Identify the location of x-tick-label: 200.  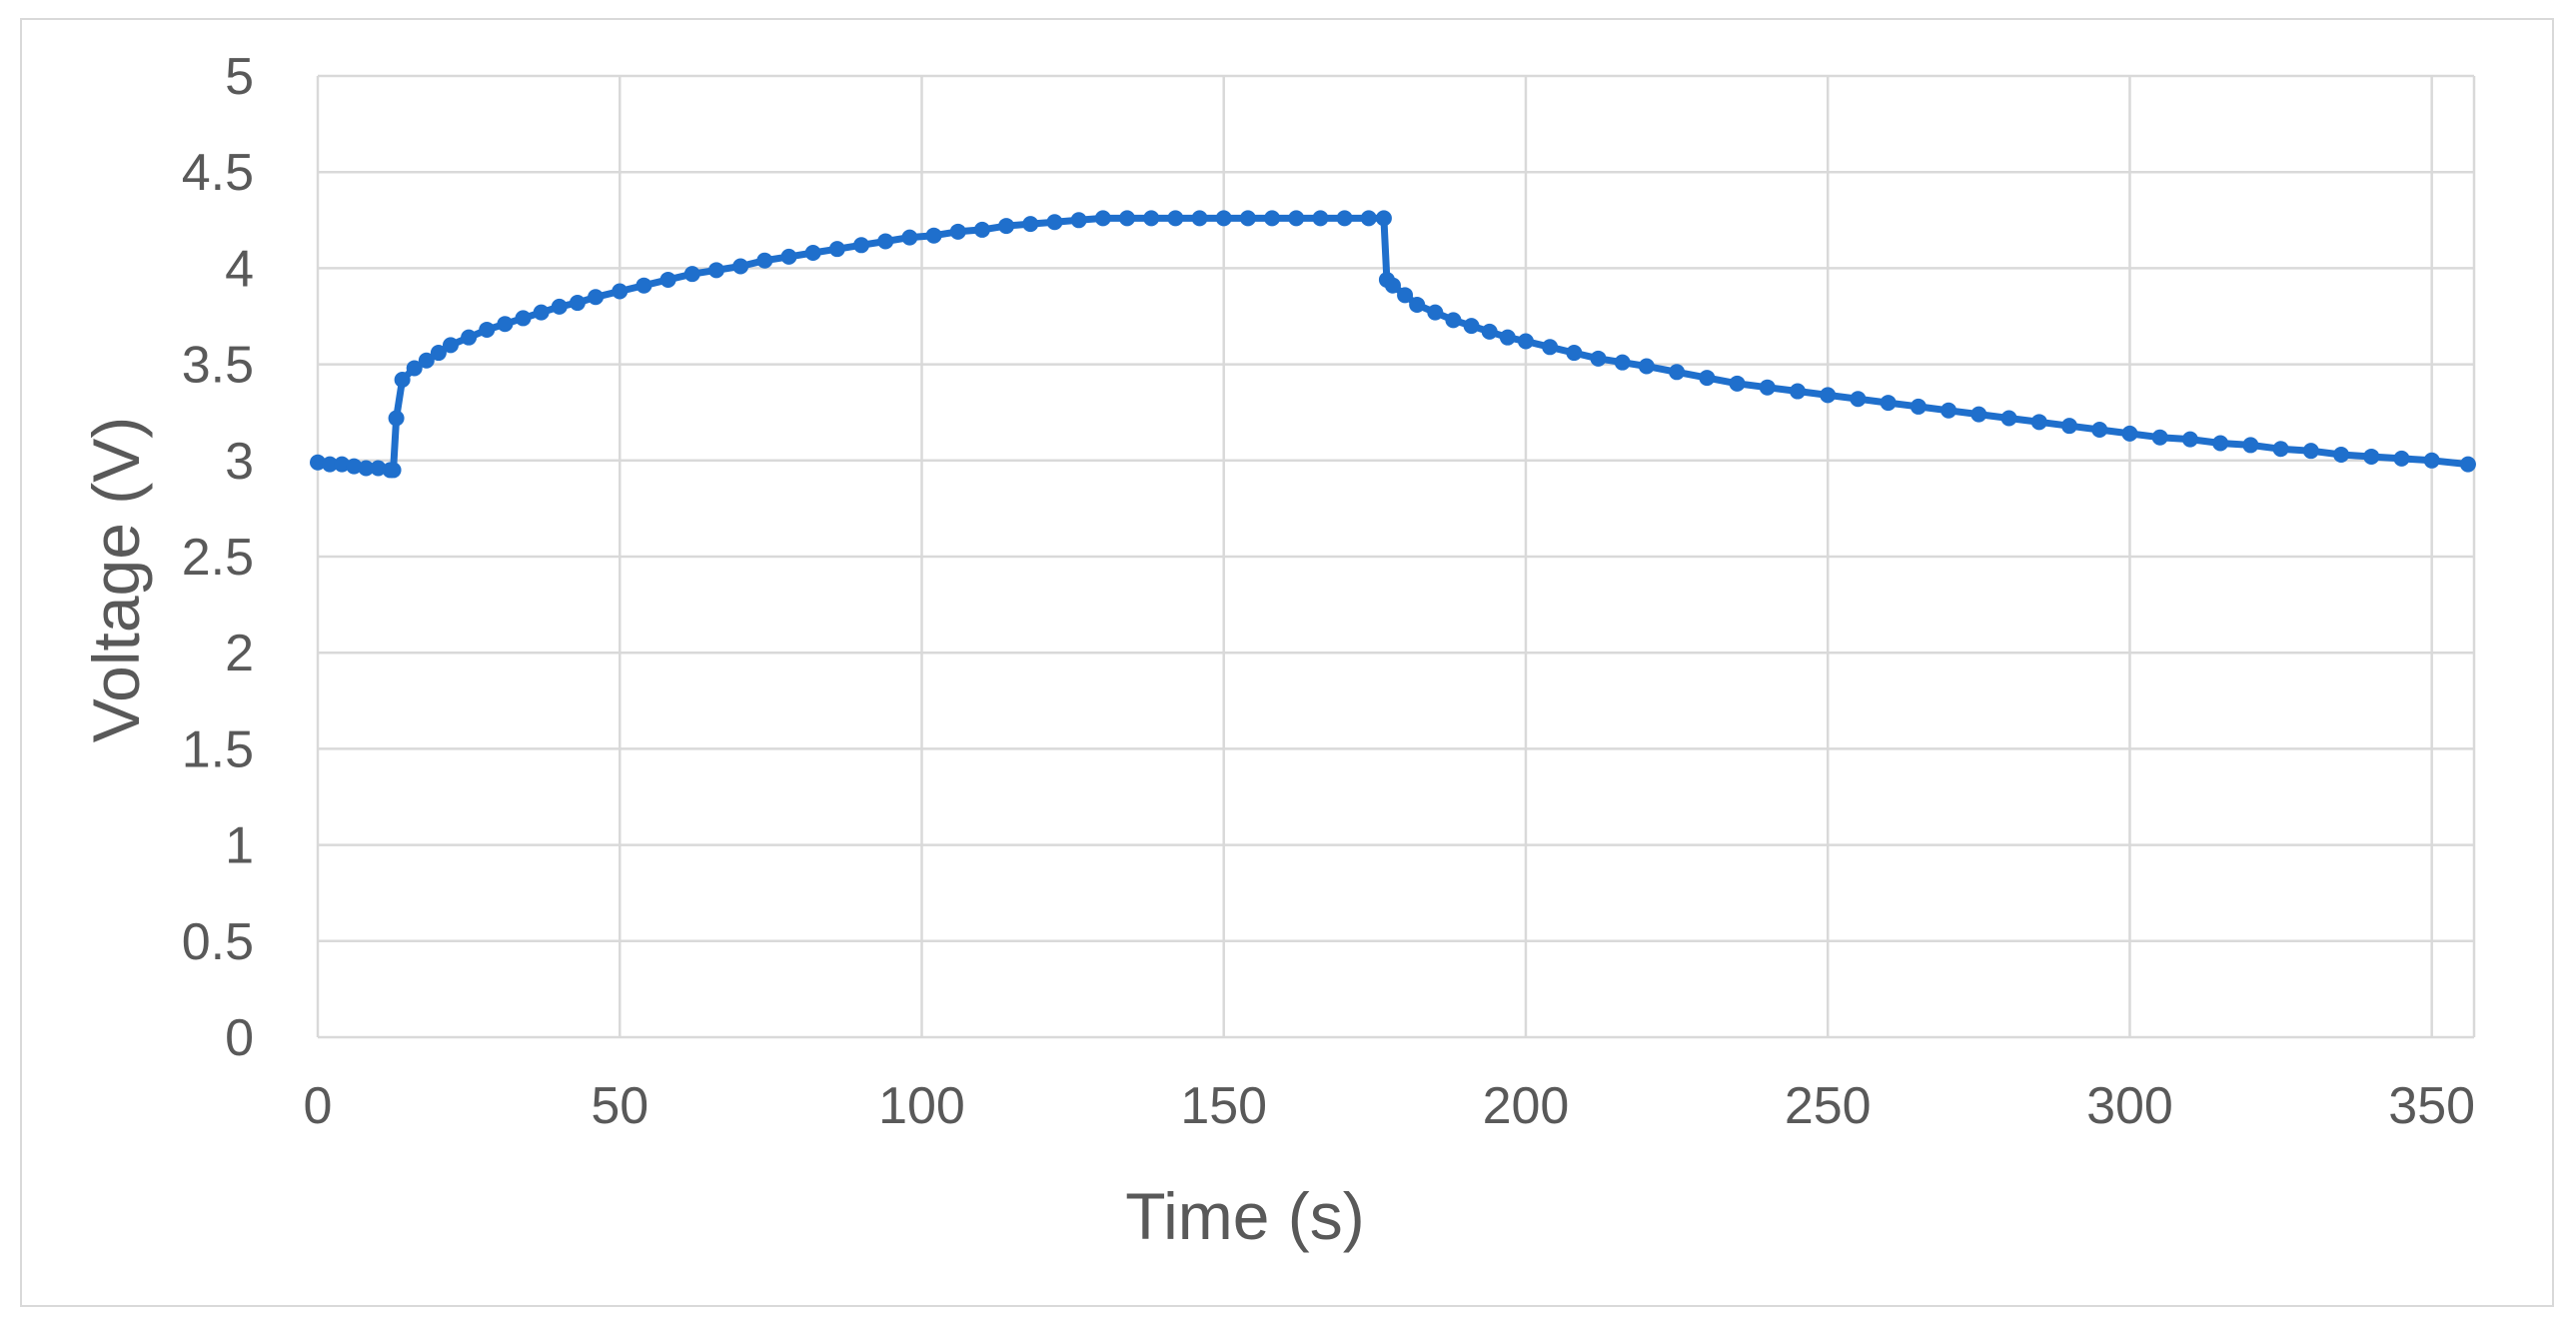
(1526, 1106).